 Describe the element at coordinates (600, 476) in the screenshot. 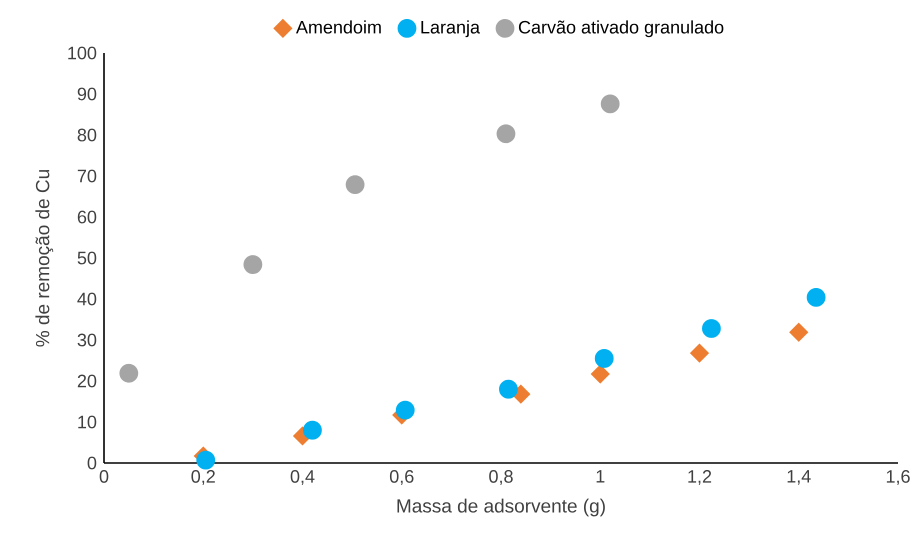

I see `x-tick-label: 1` at that location.